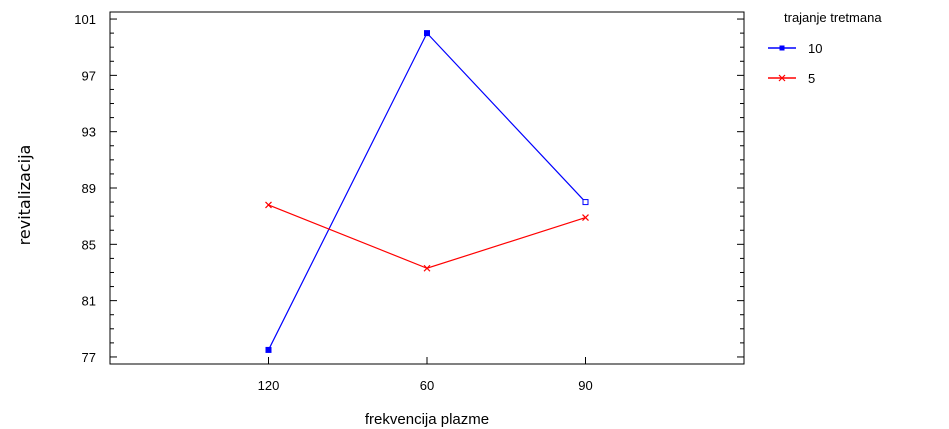 This screenshot has width=949, height=429. What do you see at coordinates (89, 75) in the screenshot?
I see `y-tick-label: 97` at bounding box center [89, 75].